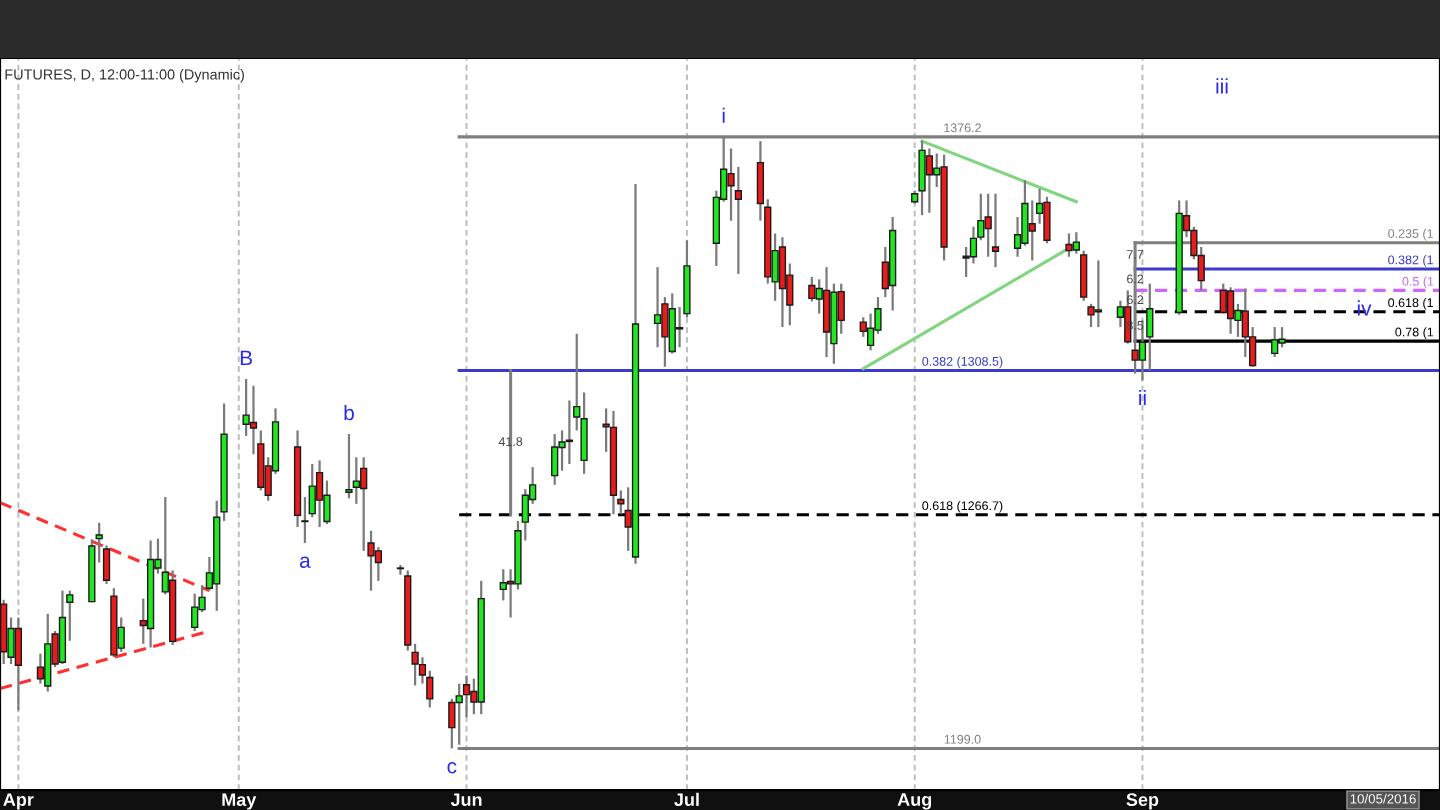 This screenshot has height=810, width=1440. Describe the element at coordinates (349, 412) in the screenshot. I see `annotation: b` at that location.